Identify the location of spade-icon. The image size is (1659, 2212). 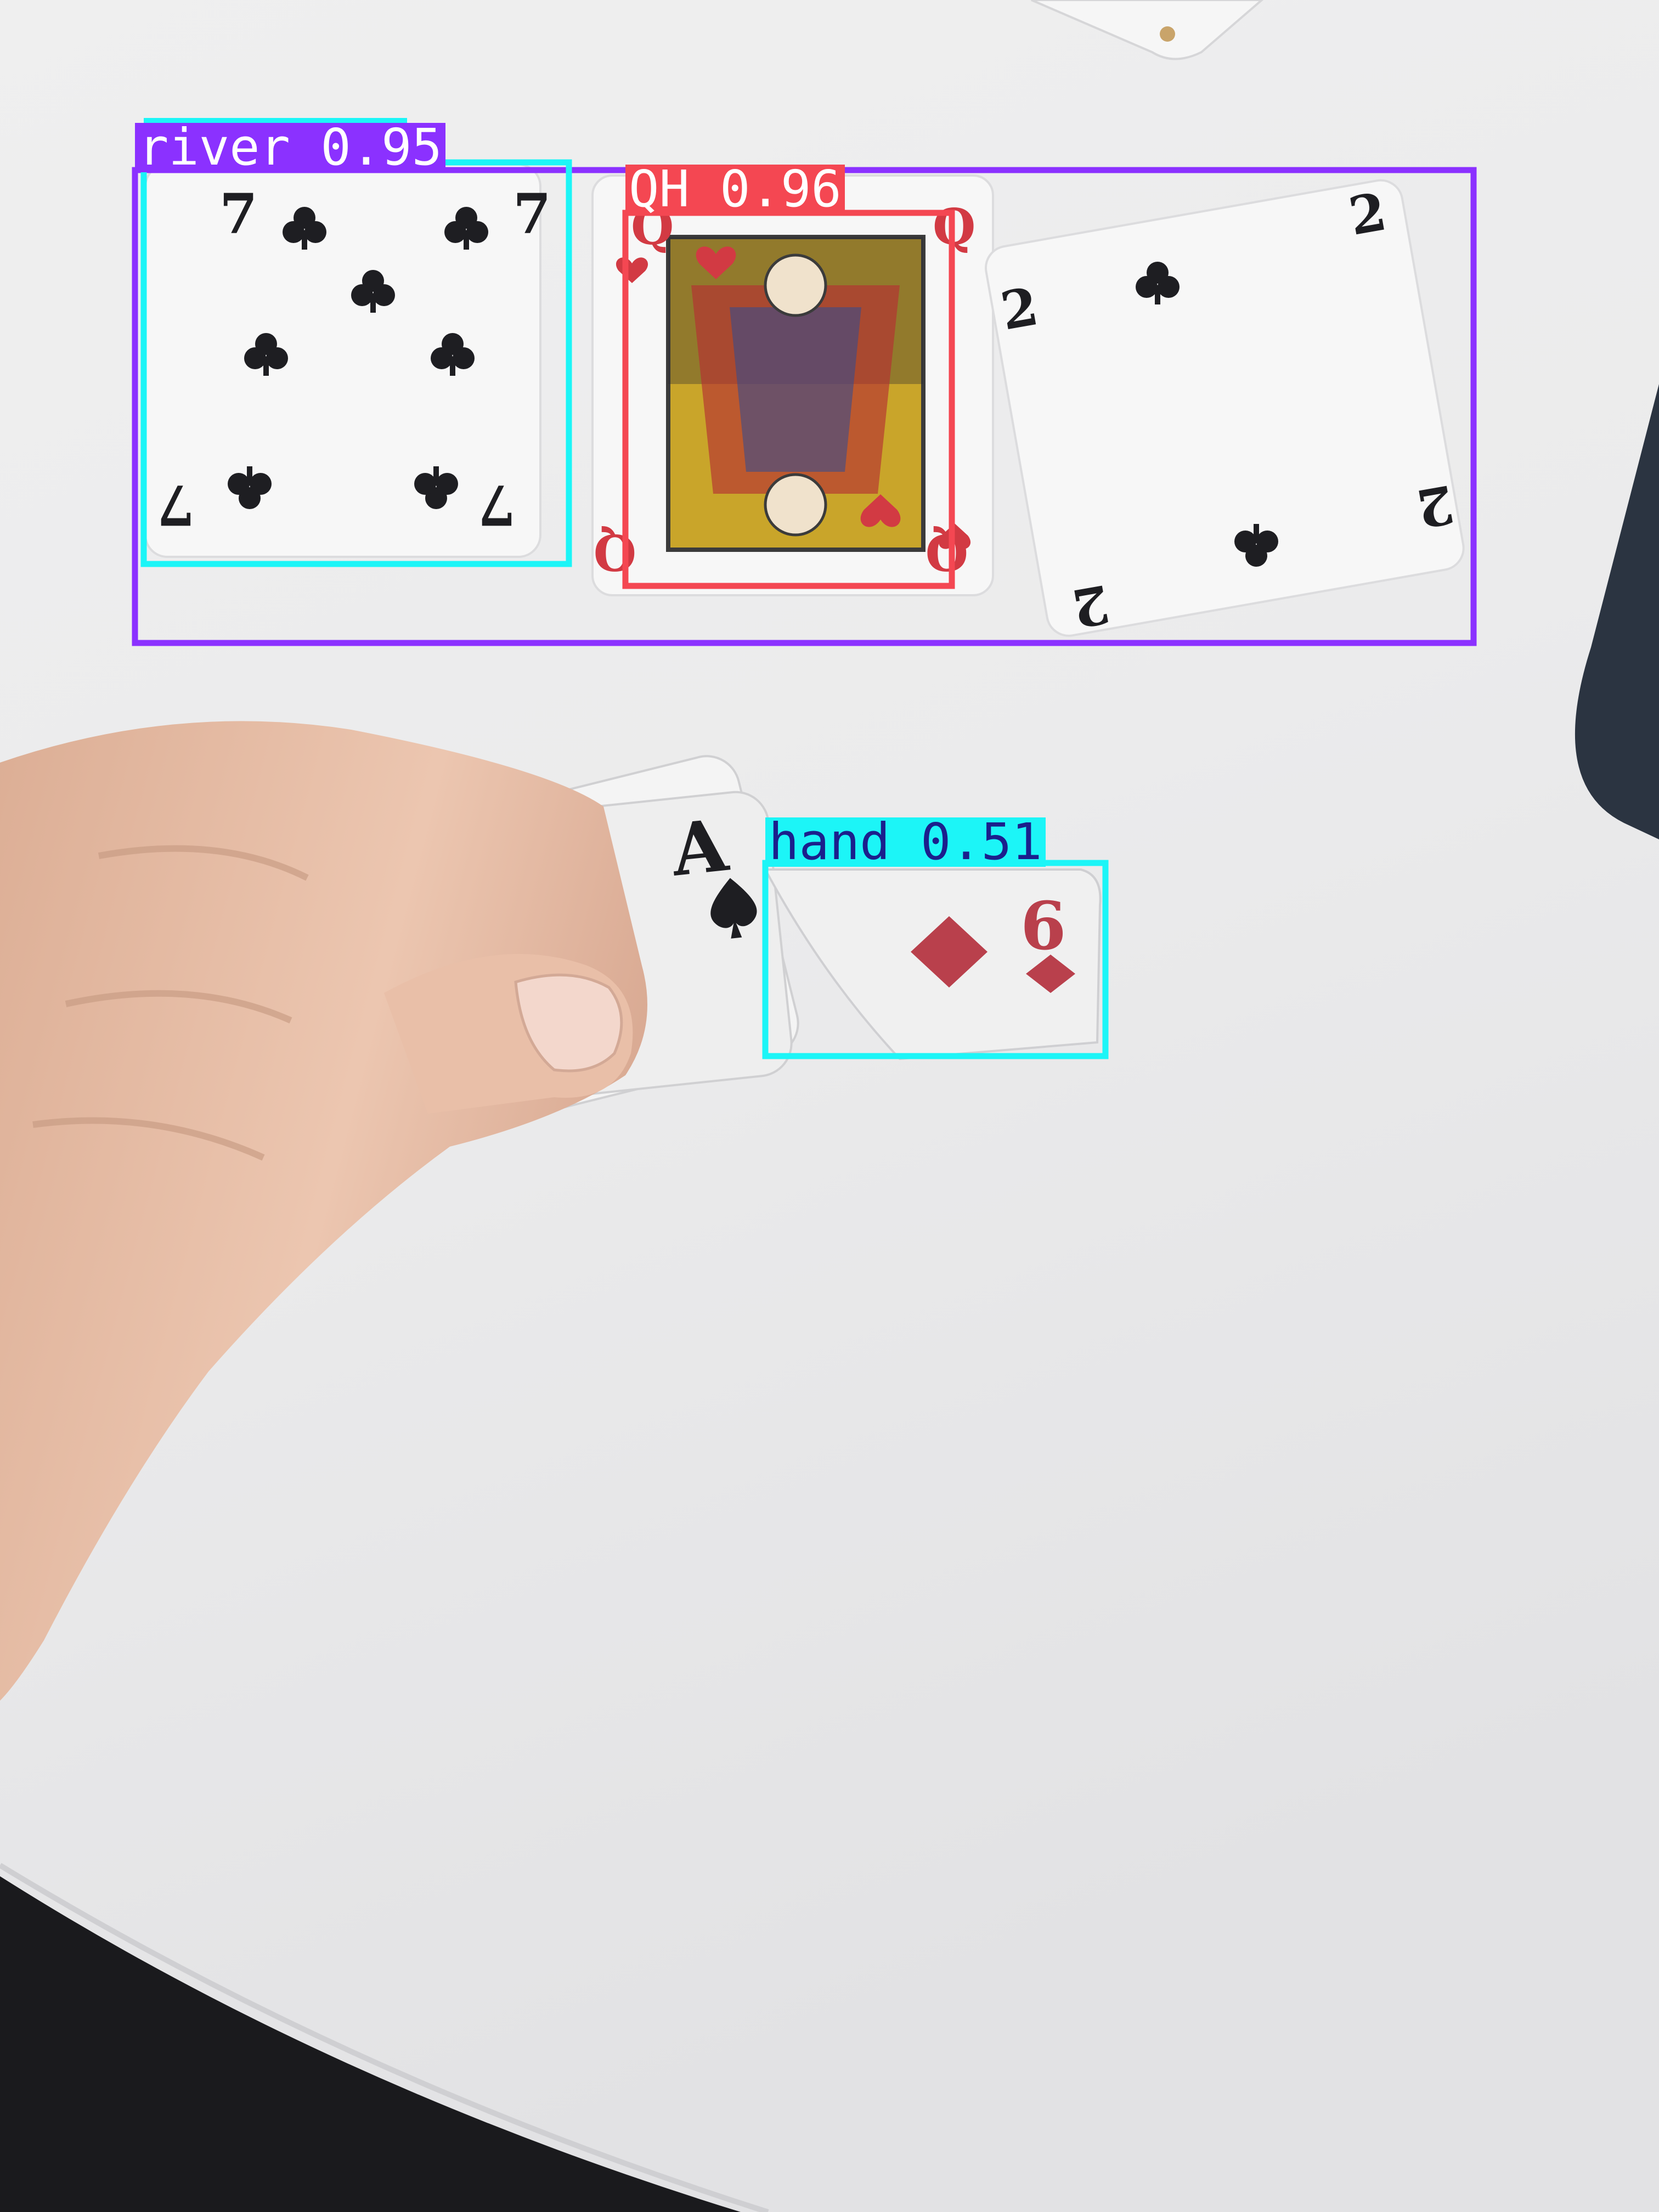
(733, 909).